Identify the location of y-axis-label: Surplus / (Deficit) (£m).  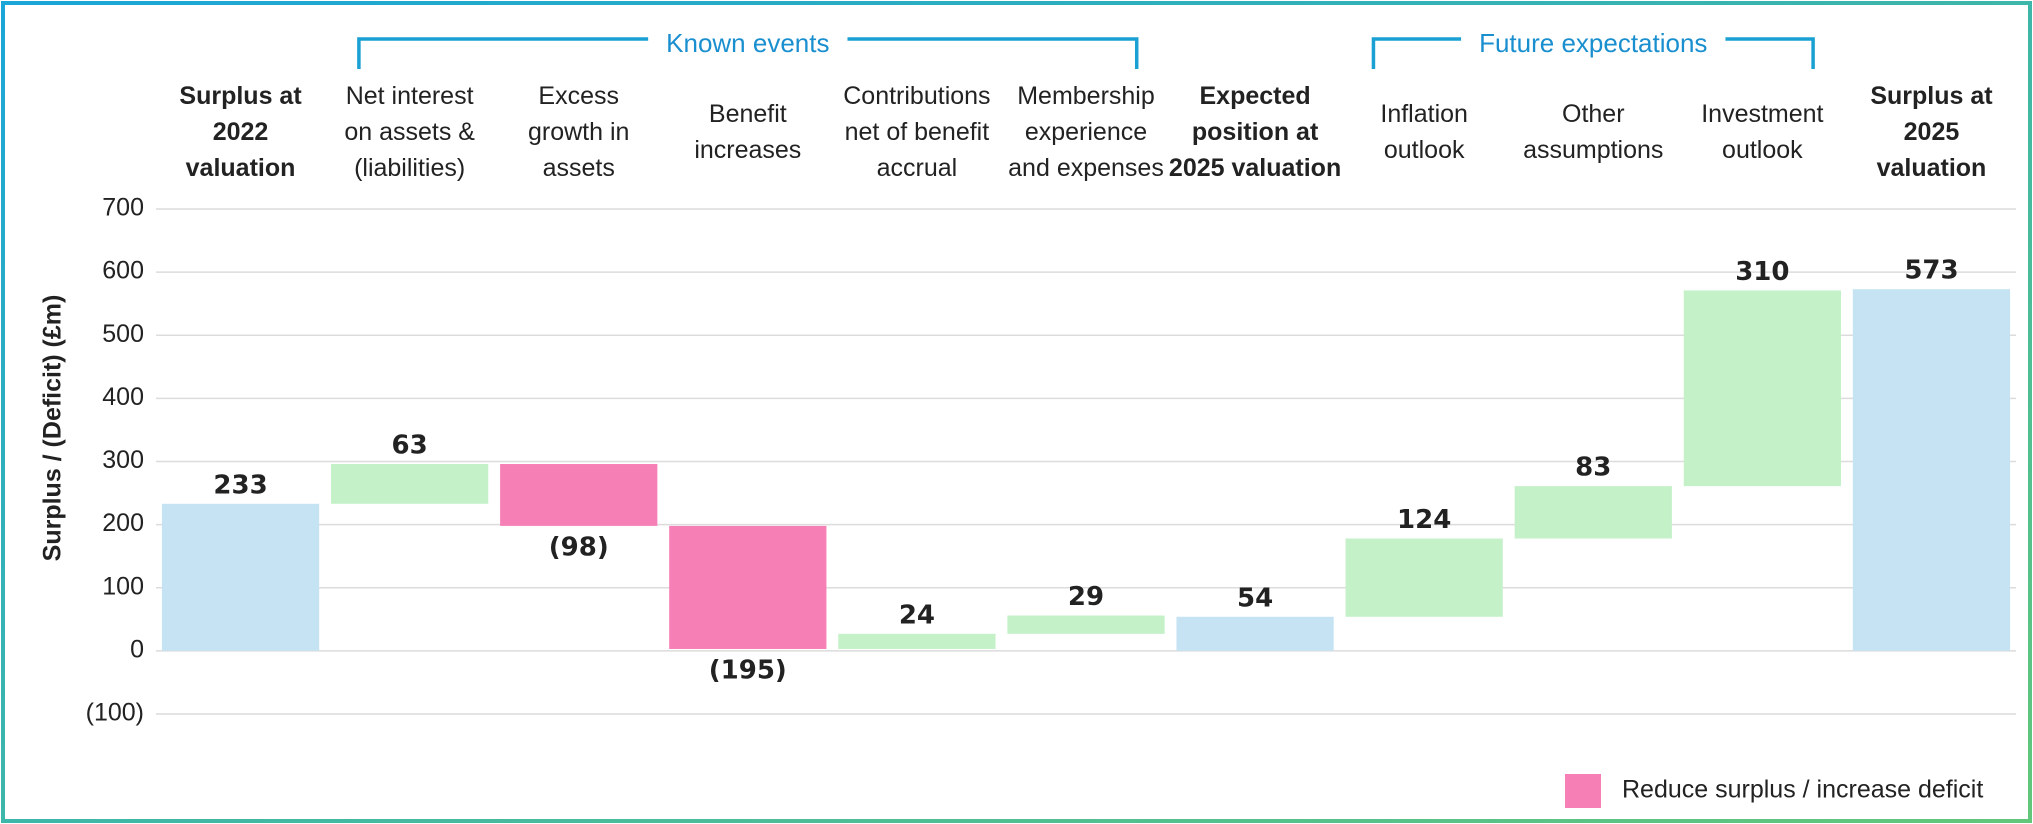
(53, 428).